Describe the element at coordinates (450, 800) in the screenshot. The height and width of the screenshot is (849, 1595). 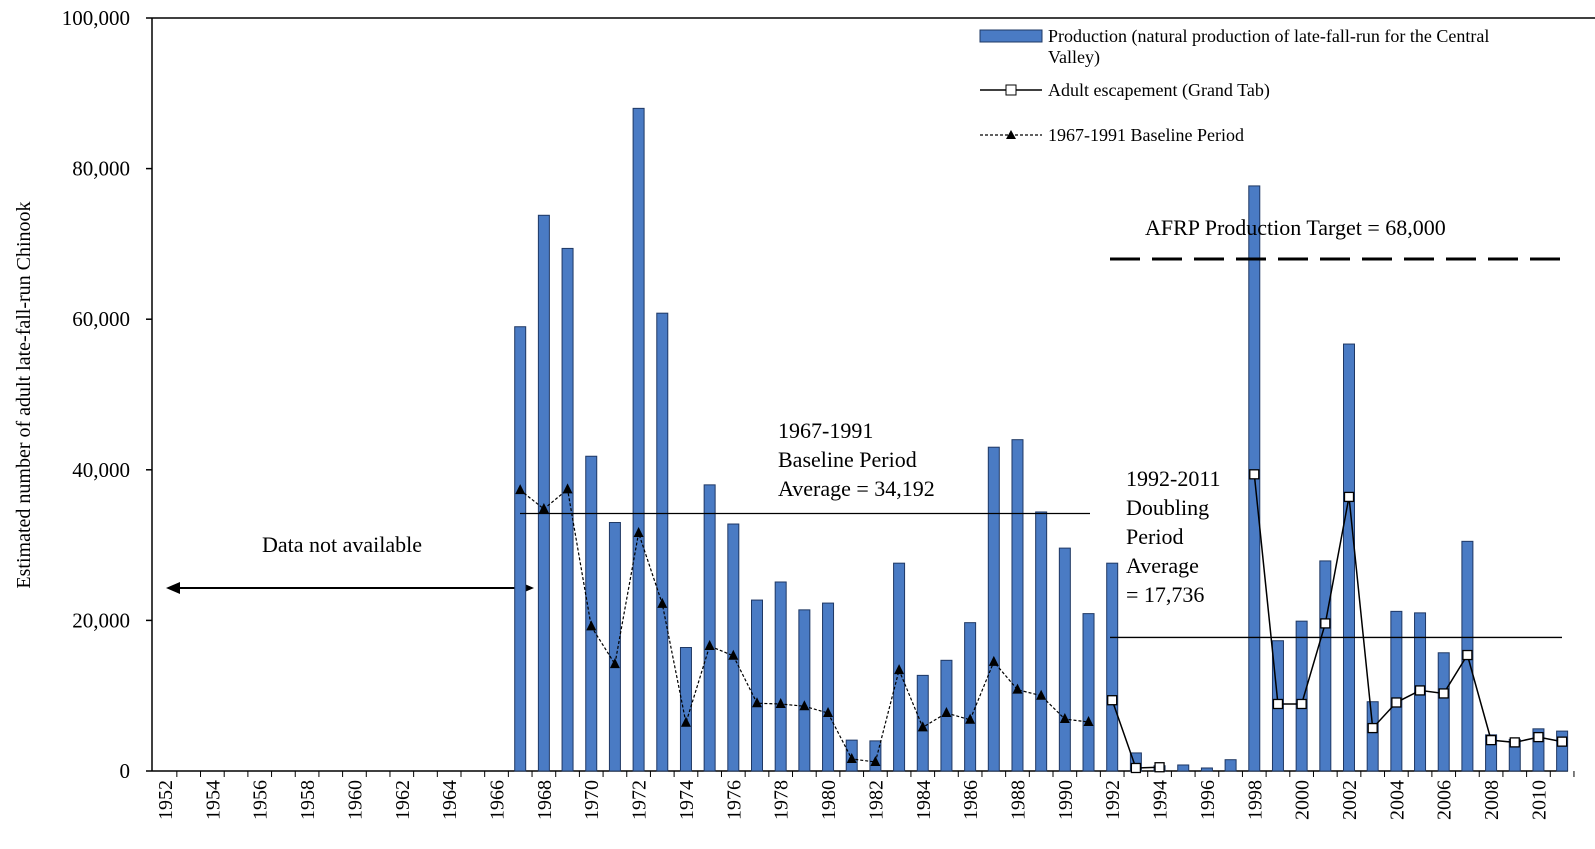
I see `x-tick-label: 1964` at that location.